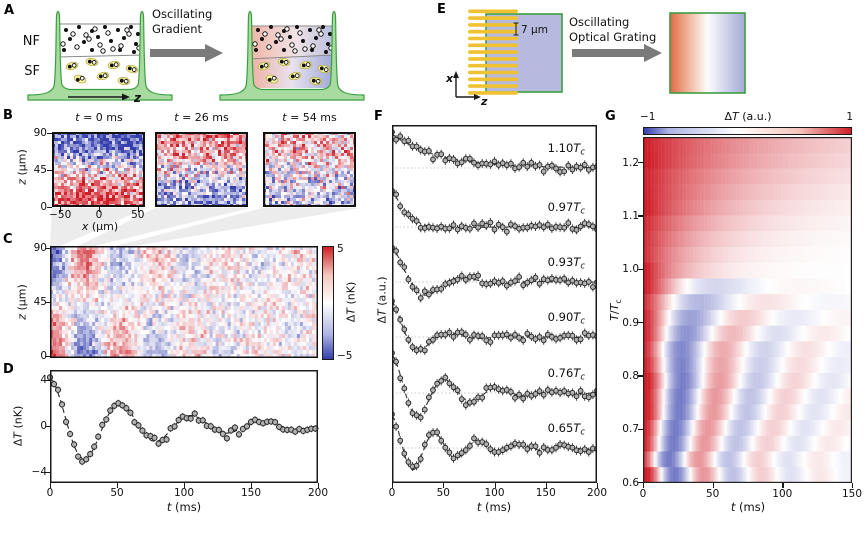 The image size is (865, 533). Describe the element at coordinates (516, 29) in the screenshot. I see `grating-spacing-marker` at that location.